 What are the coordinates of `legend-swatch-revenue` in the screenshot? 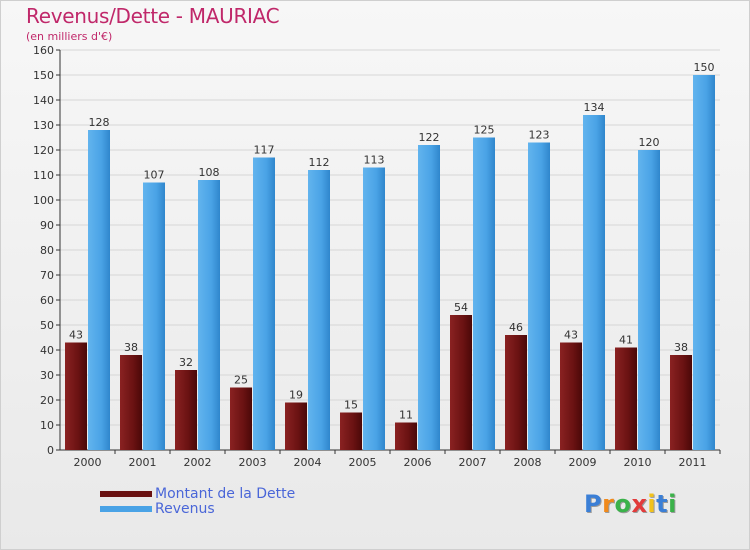 It's located at (126, 509).